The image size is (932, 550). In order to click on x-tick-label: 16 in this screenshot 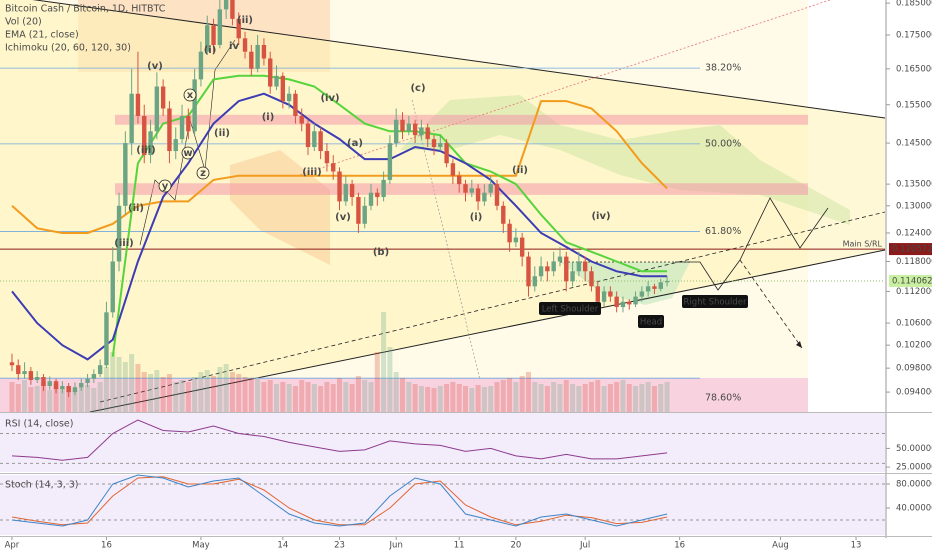, I will do `click(106, 545)`.